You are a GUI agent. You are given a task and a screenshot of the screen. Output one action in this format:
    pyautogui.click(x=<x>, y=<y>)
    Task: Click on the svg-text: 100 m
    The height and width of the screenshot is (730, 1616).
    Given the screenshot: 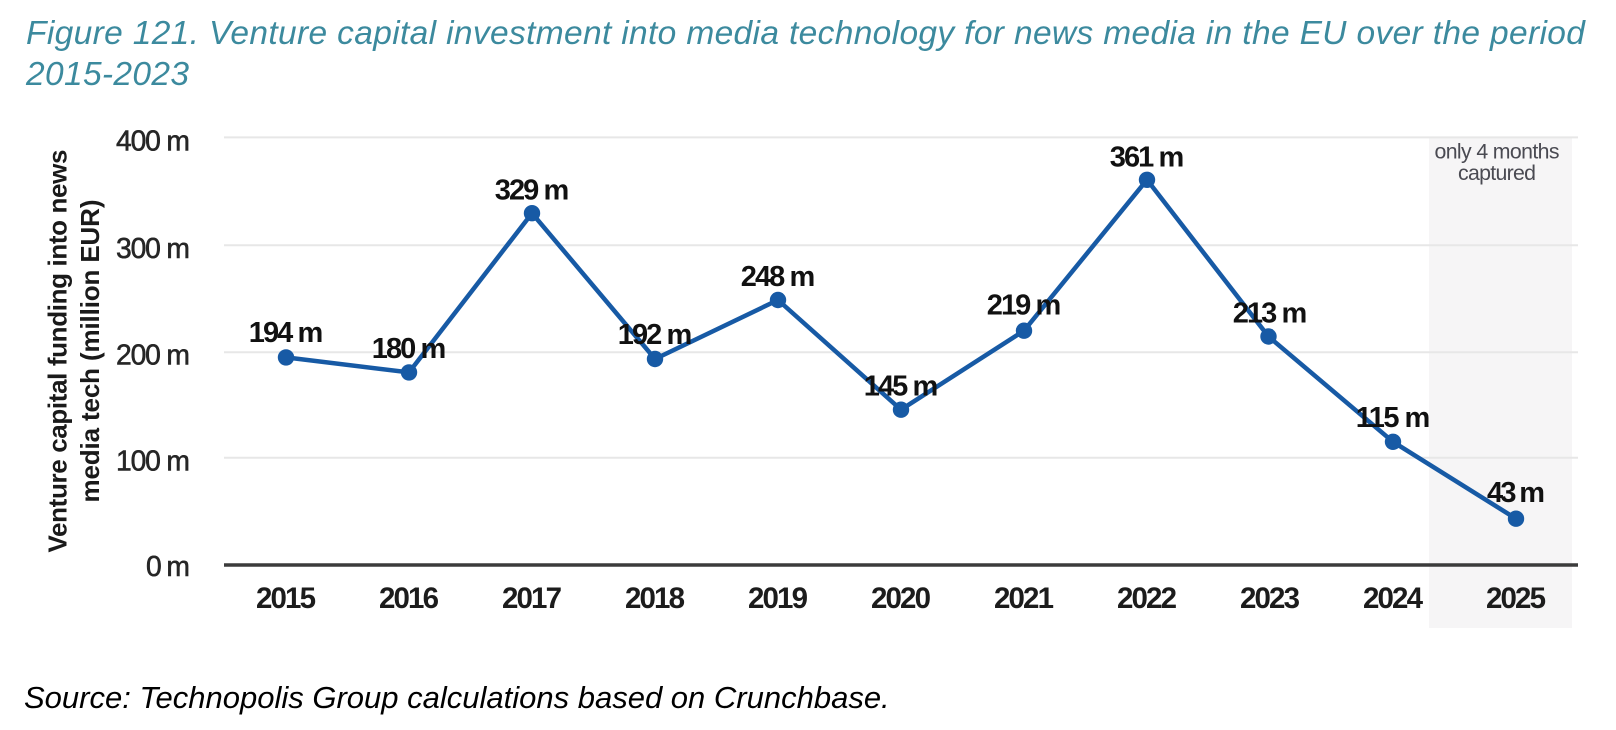 What is the action you would take?
    pyautogui.click(x=153, y=460)
    